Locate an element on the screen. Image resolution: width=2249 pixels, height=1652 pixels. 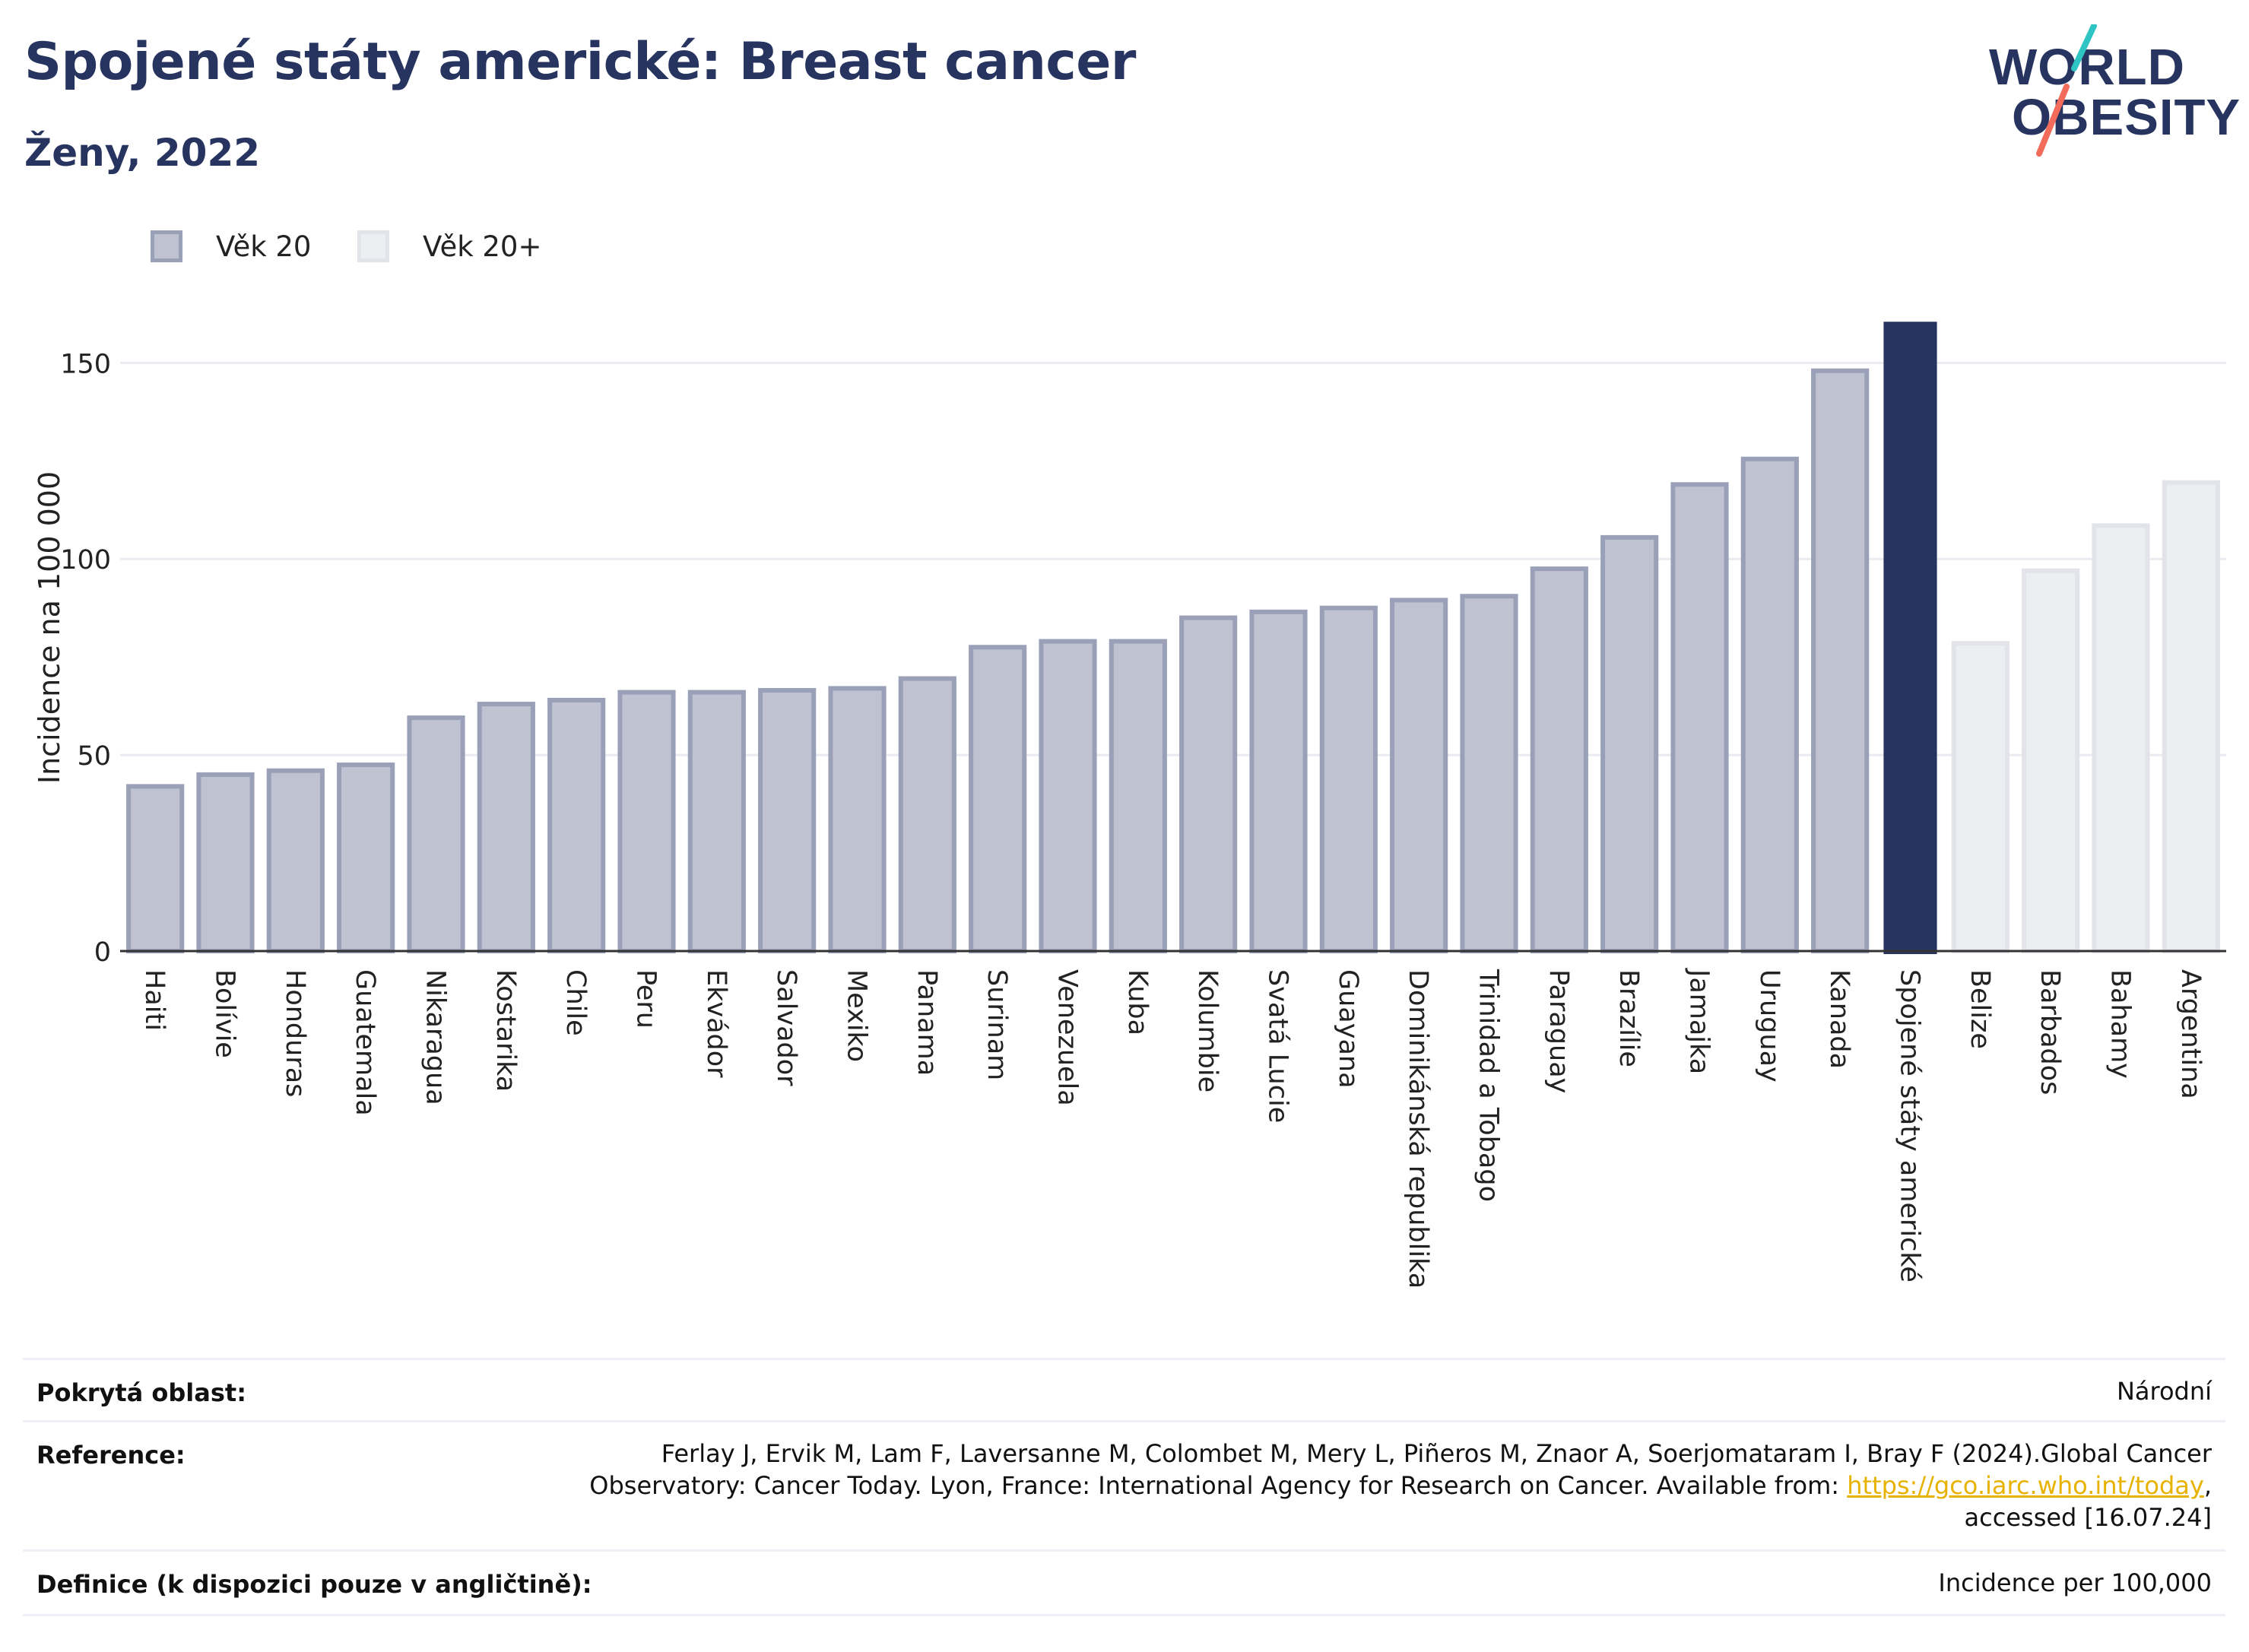
y-tick-label-0: 0 is located at coordinates (102, 952).